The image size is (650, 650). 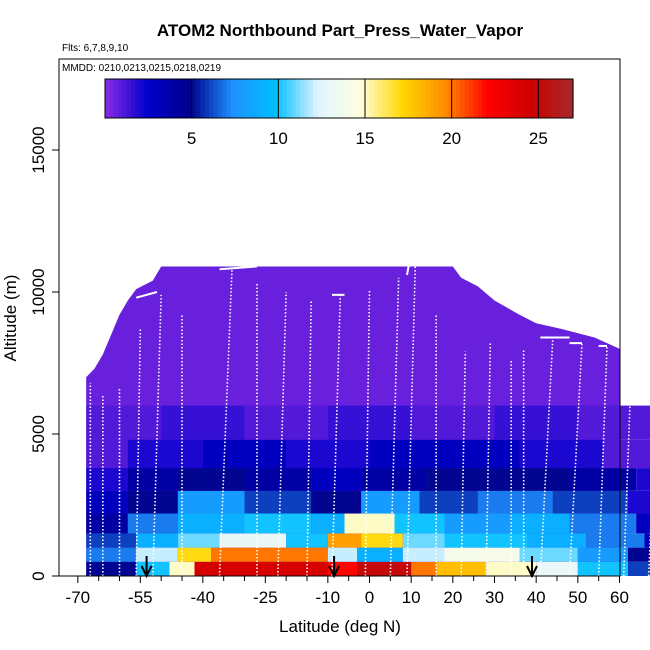 What do you see at coordinates (191, 138) in the screenshot?
I see `colorbar-tick-label-0: 5` at bounding box center [191, 138].